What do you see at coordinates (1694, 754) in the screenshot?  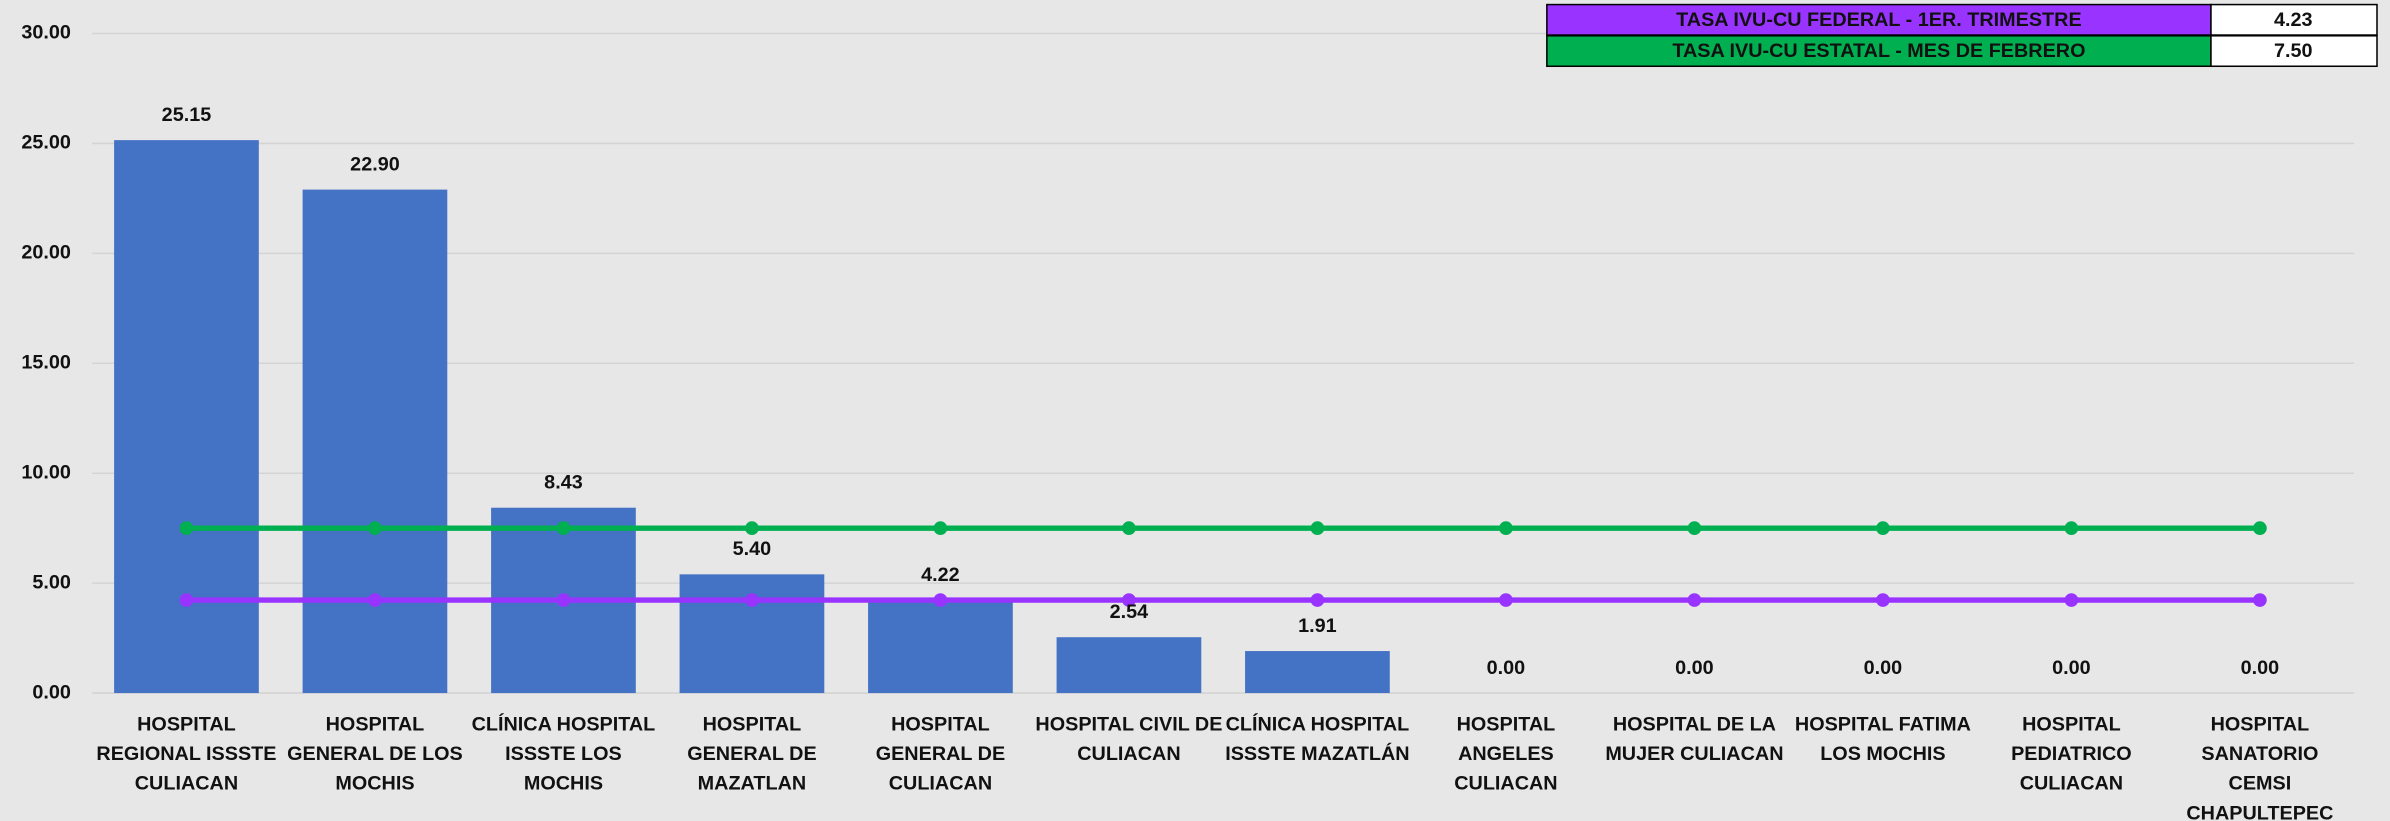 I see `x-tick-label: MUJER CULIACAN` at bounding box center [1694, 754].